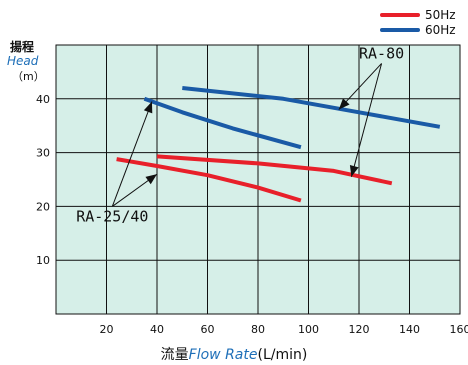 The width and height of the screenshot is (468, 365). Describe the element at coordinates (282, 355) in the screenshot. I see `x-title-unit: (L/min)` at that location.